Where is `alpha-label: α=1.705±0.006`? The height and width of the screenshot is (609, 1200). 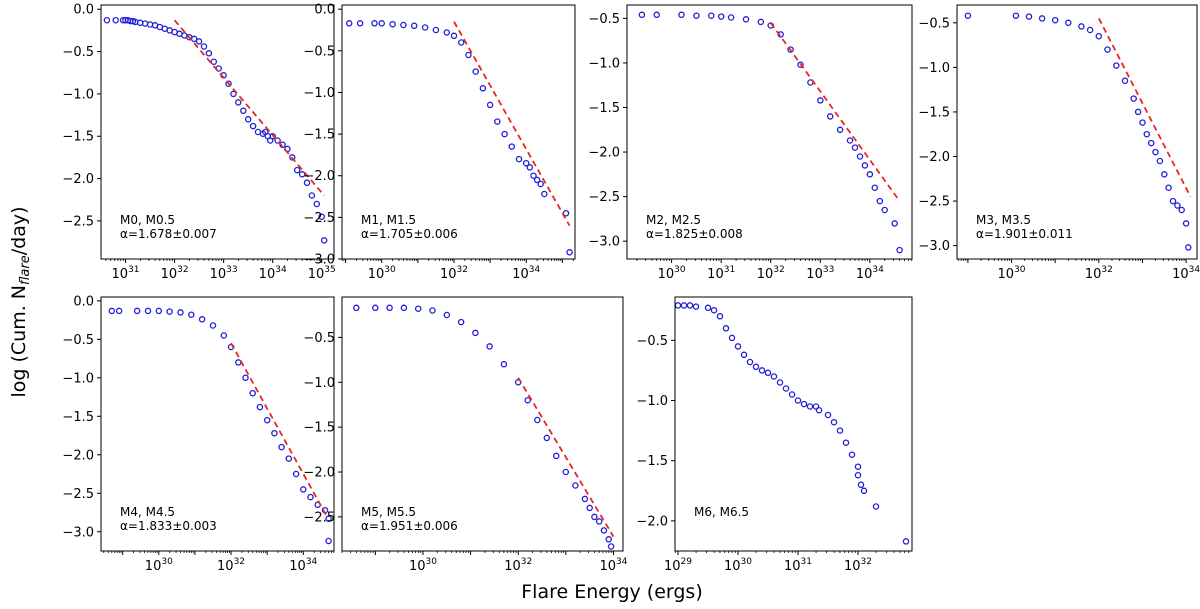 alpha-label: α=1.705±0.006 is located at coordinates (409, 234).